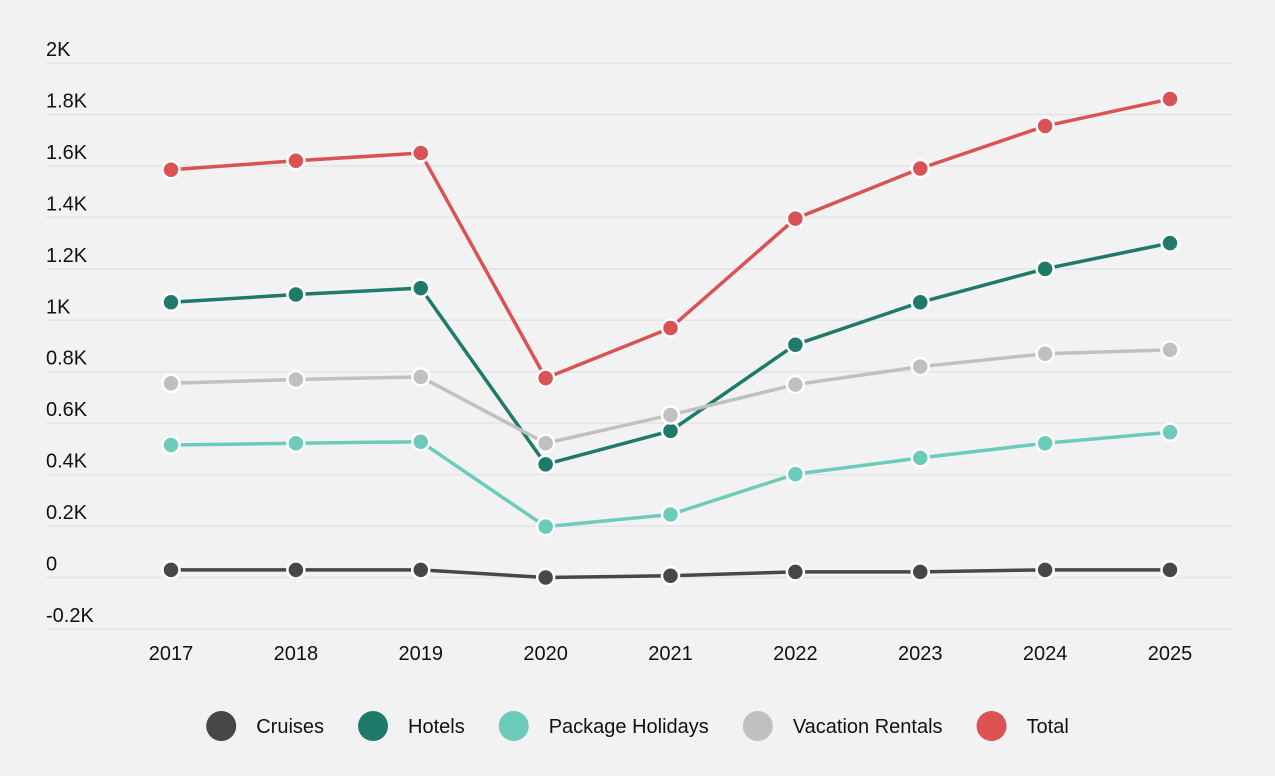 The height and width of the screenshot is (776, 1275). Describe the element at coordinates (421, 654) in the screenshot. I see `x-tick-label: 2019` at that location.